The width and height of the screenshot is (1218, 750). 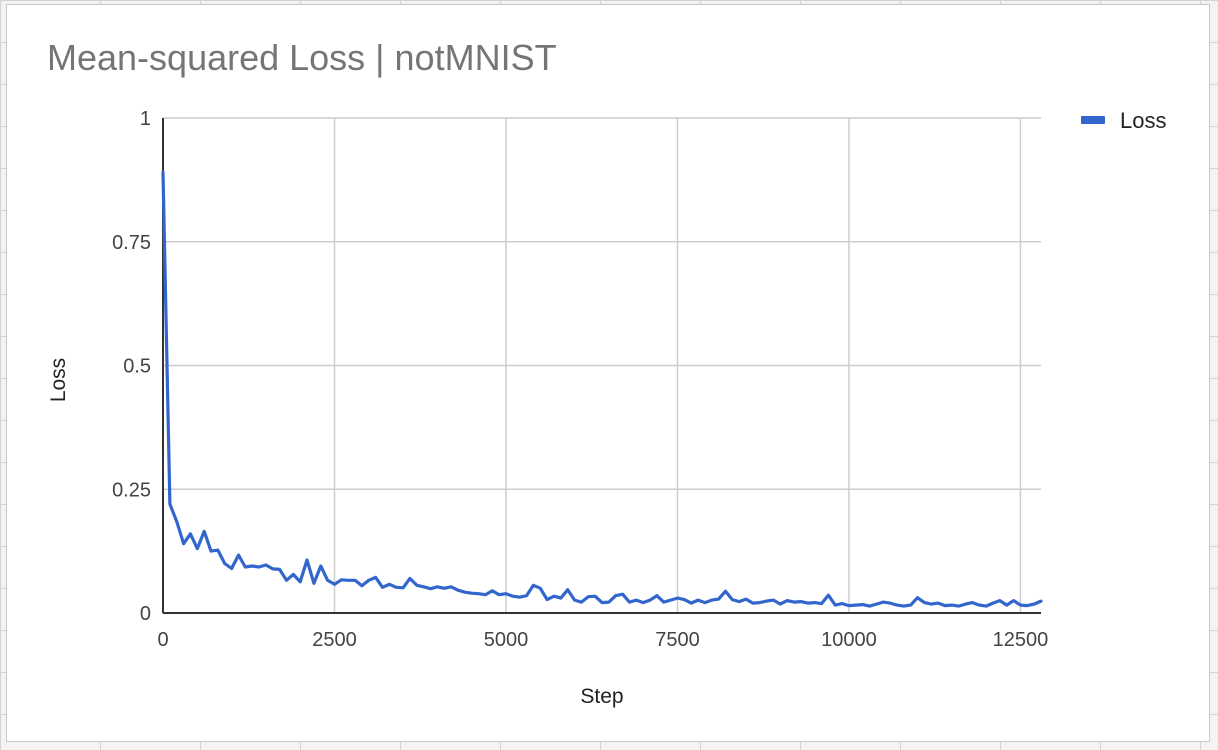 What do you see at coordinates (302, 57) in the screenshot?
I see `chart-title: Mean-squared Loss | notMNIST` at bounding box center [302, 57].